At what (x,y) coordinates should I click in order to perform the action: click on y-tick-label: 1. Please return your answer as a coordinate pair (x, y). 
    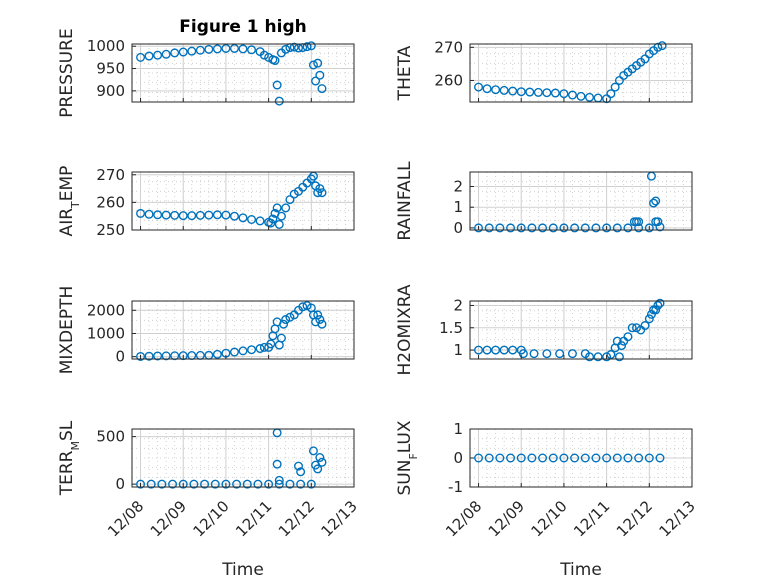
    Looking at the image, I should click on (458, 429).